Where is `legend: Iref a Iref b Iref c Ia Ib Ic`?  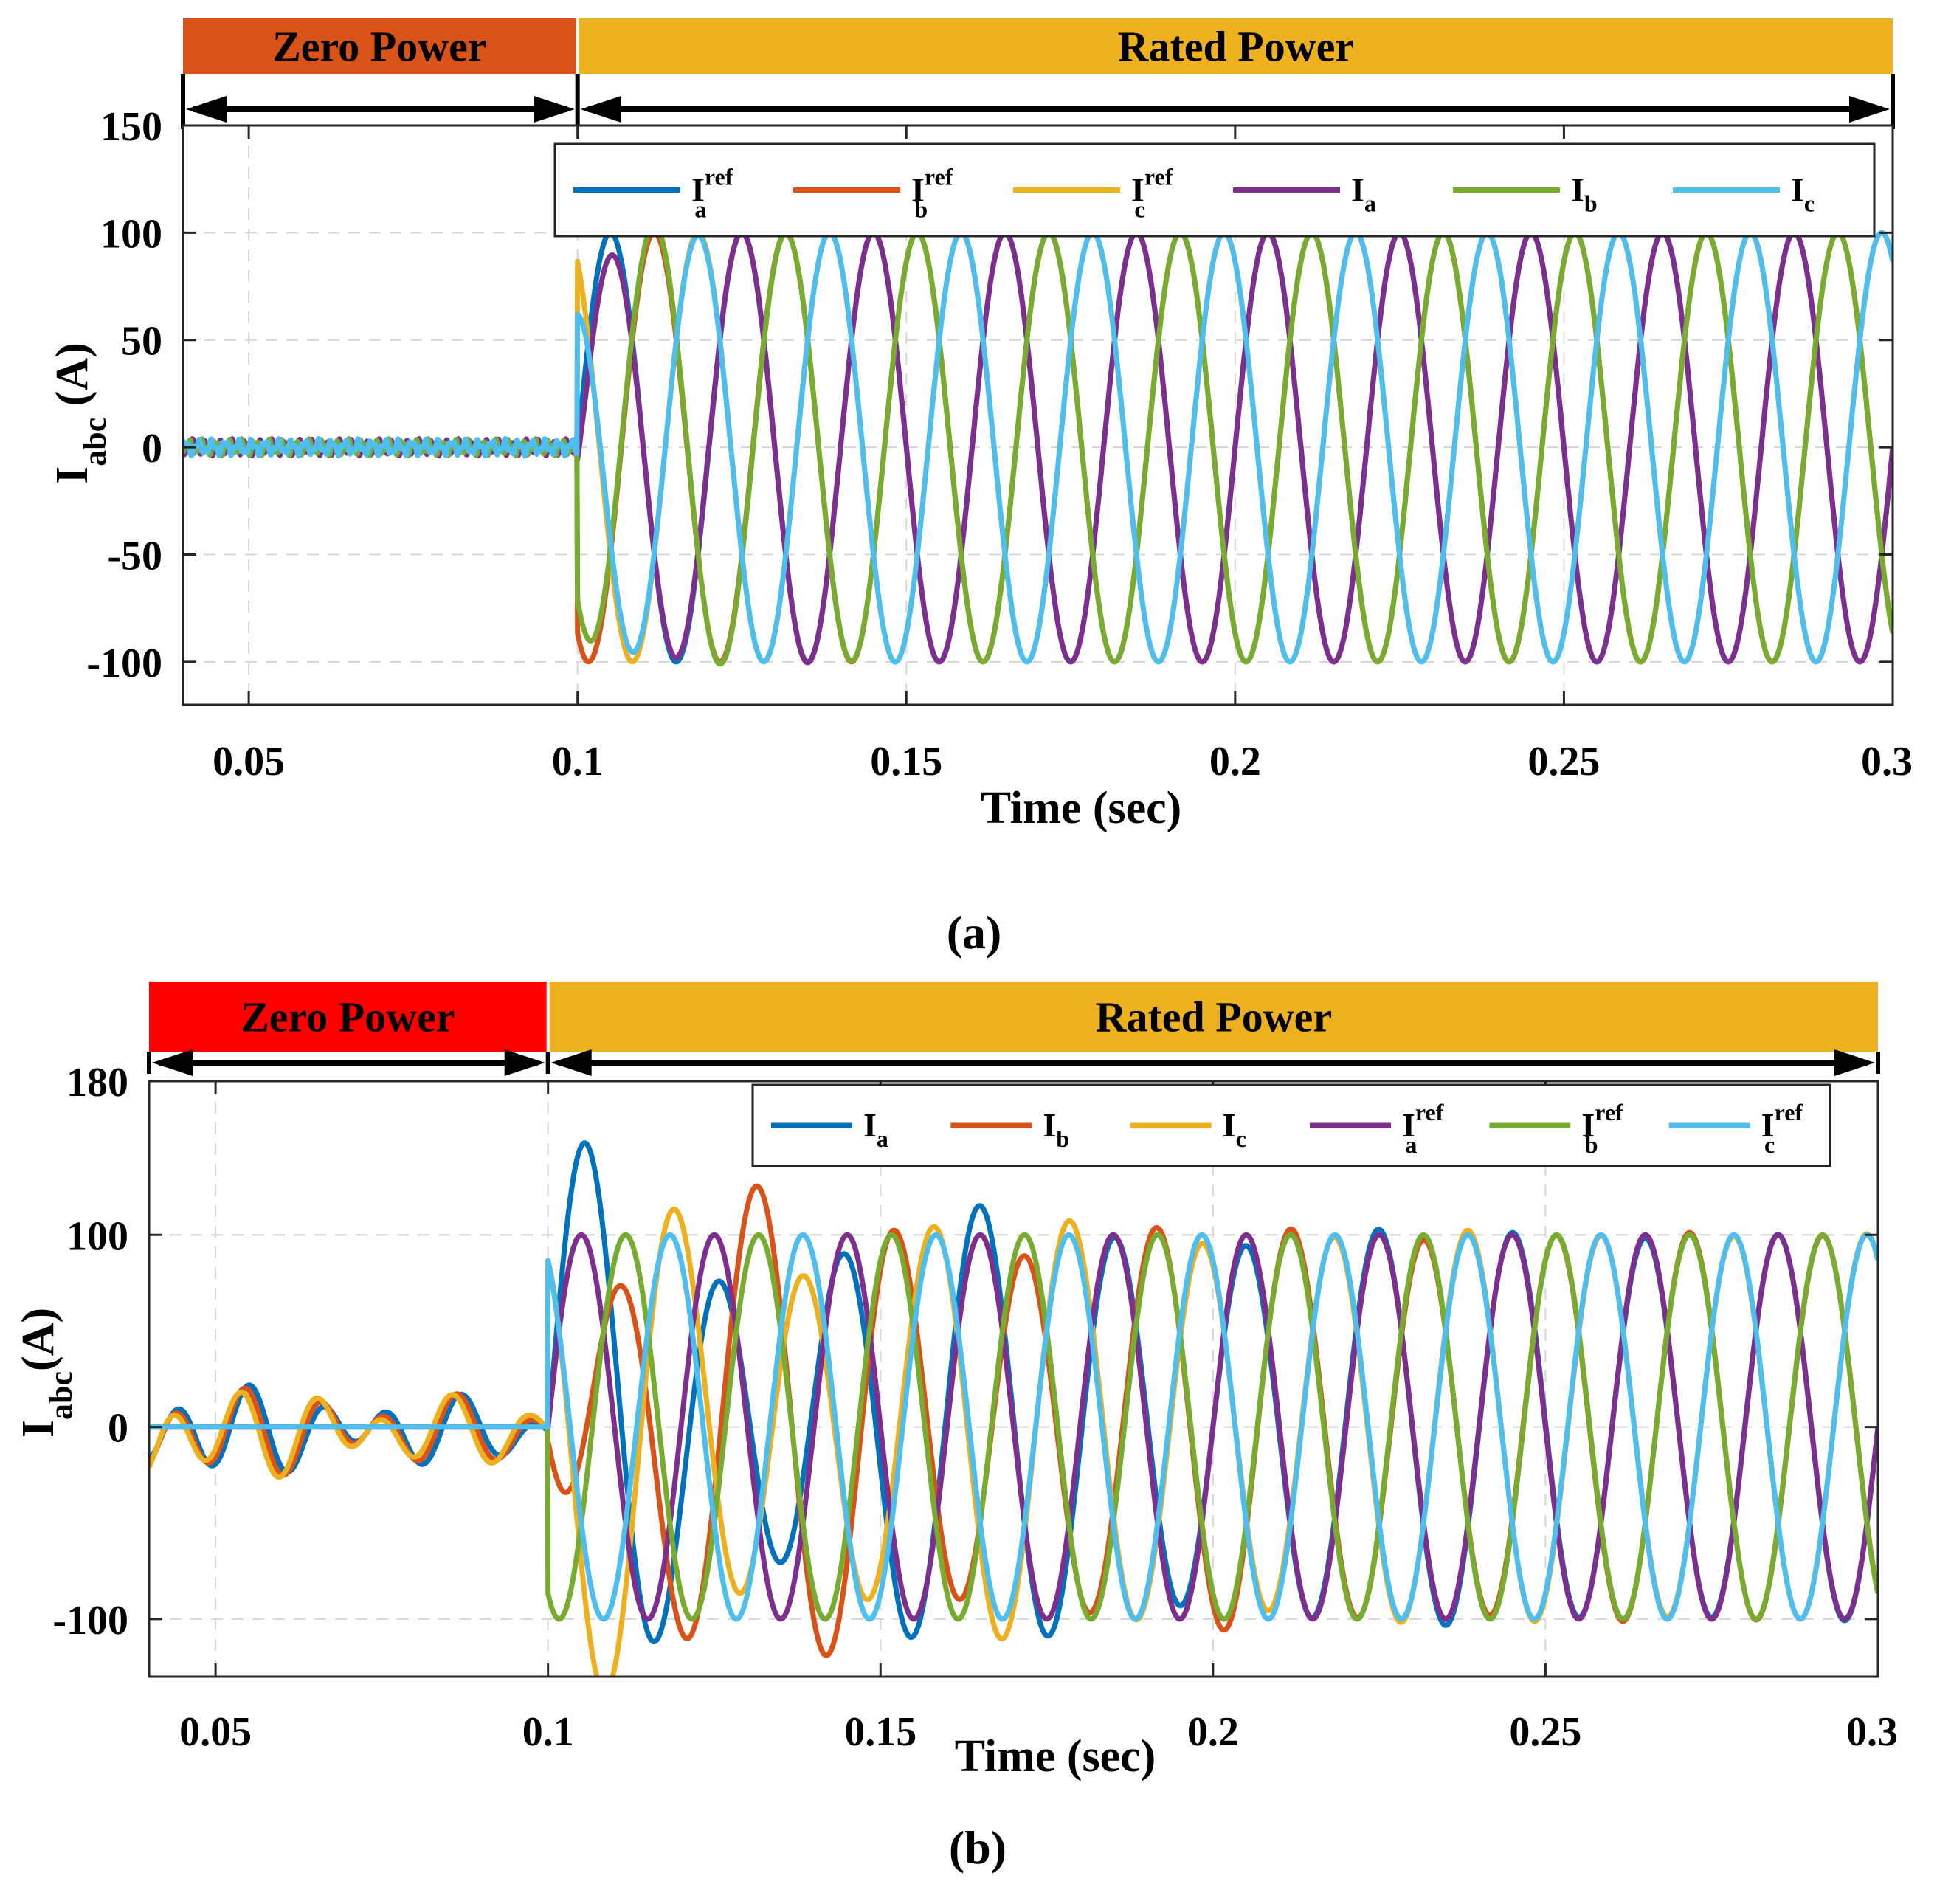
legend: Iref a Iref b Iref c Ia Ib Ic is located at coordinates (1215, 190).